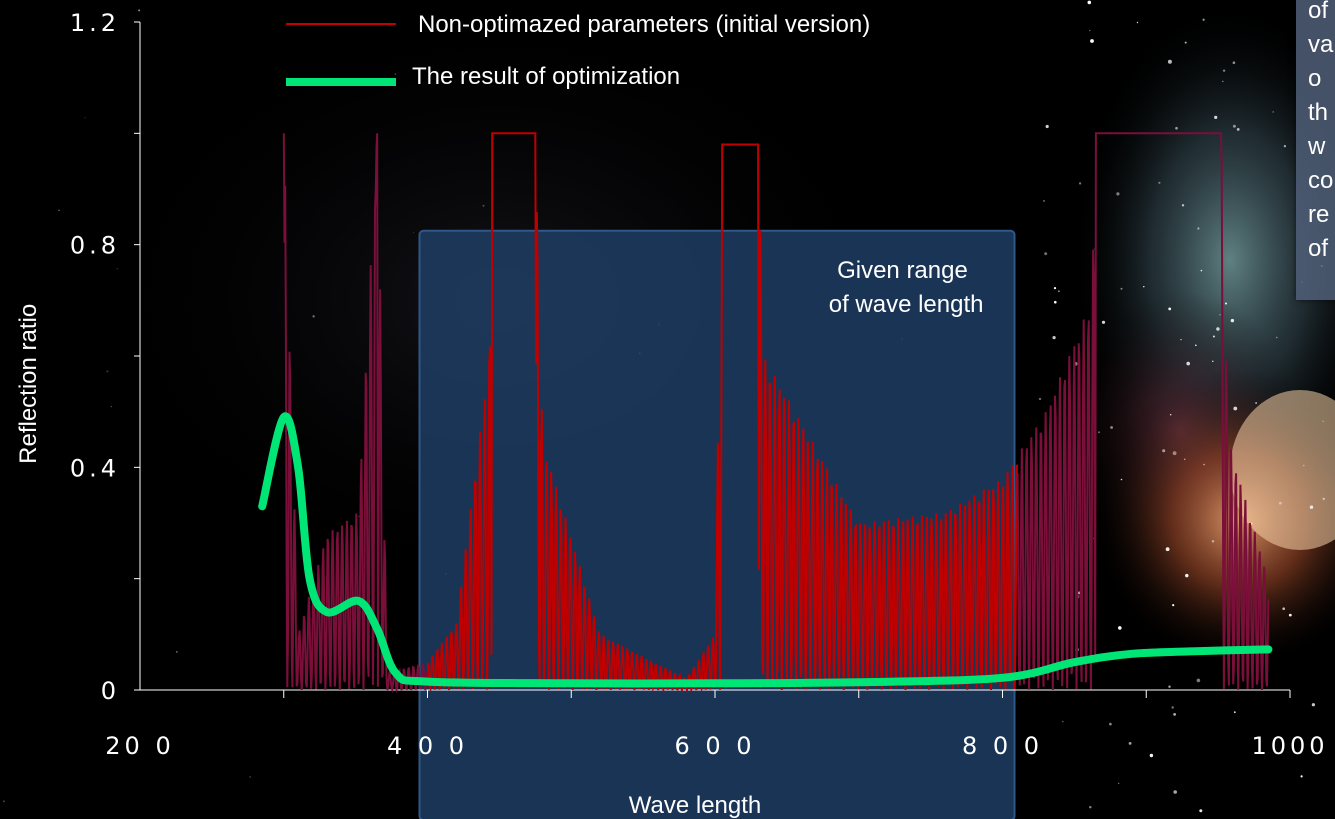 The height and width of the screenshot is (819, 1335). Describe the element at coordinates (906, 304) in the screenshot. I see `given-range-label-line-2: of wave length` at that location.